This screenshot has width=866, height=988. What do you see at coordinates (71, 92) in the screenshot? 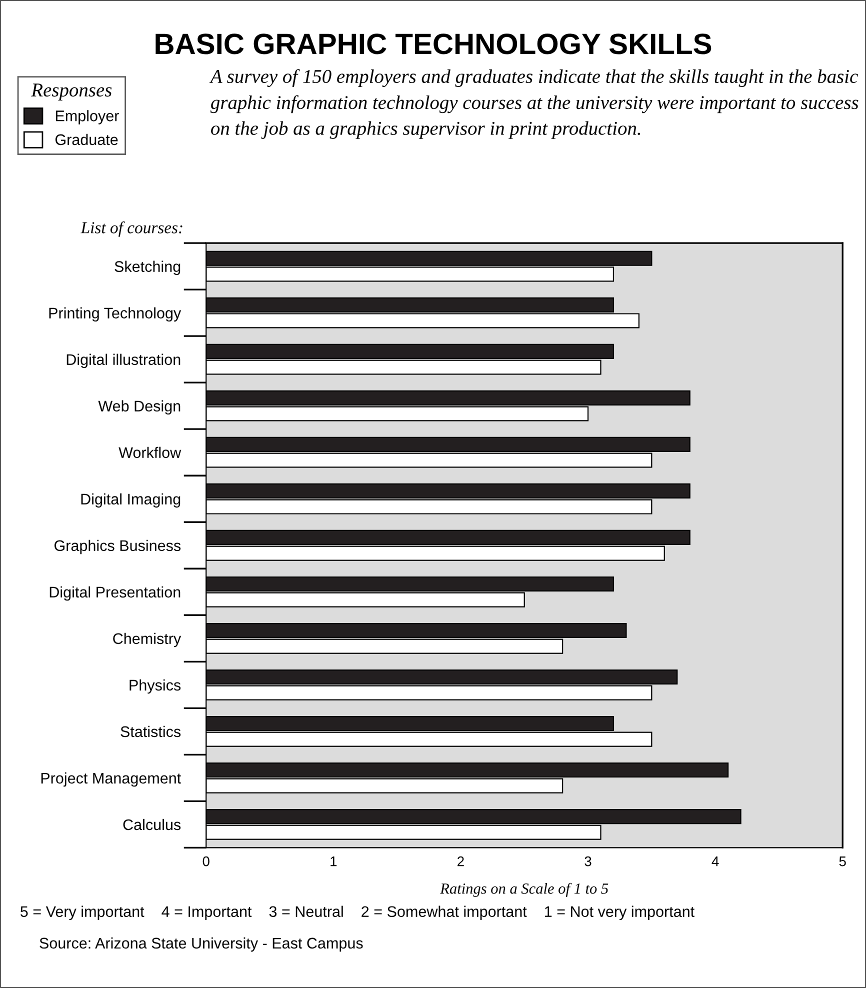
I see `legend-title: Responses` at bounding box center [71, 92].